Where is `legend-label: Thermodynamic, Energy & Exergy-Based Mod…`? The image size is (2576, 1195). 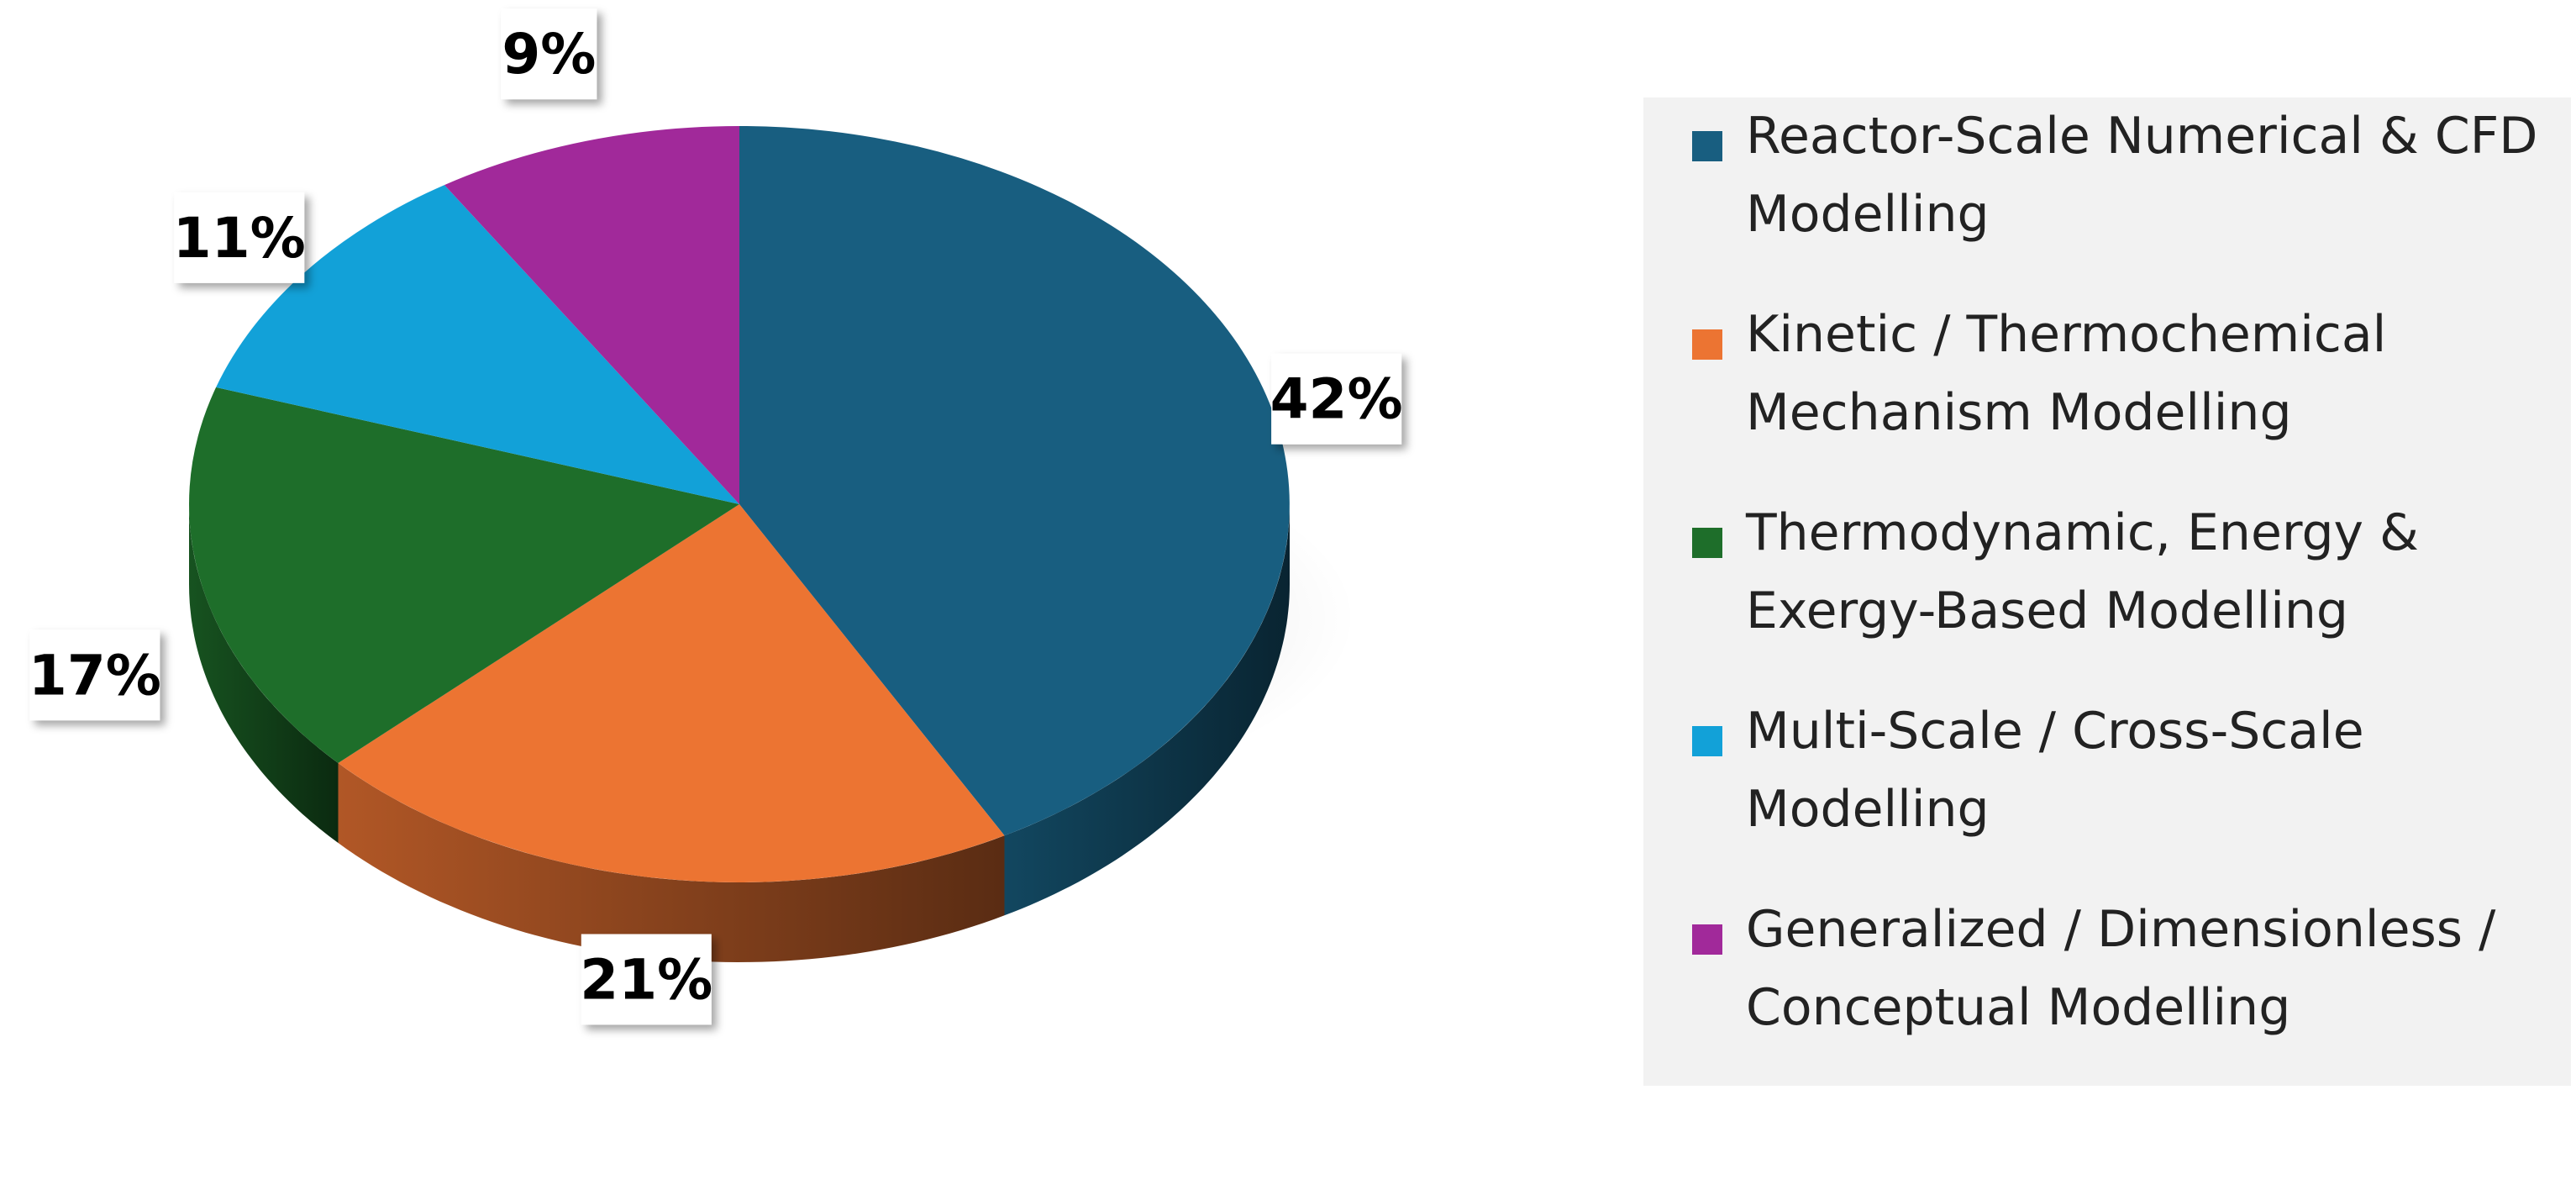 legend-label: Thermodynamic, Energy & Exergy-Based Mod… is located at coordinates (2082, 571).